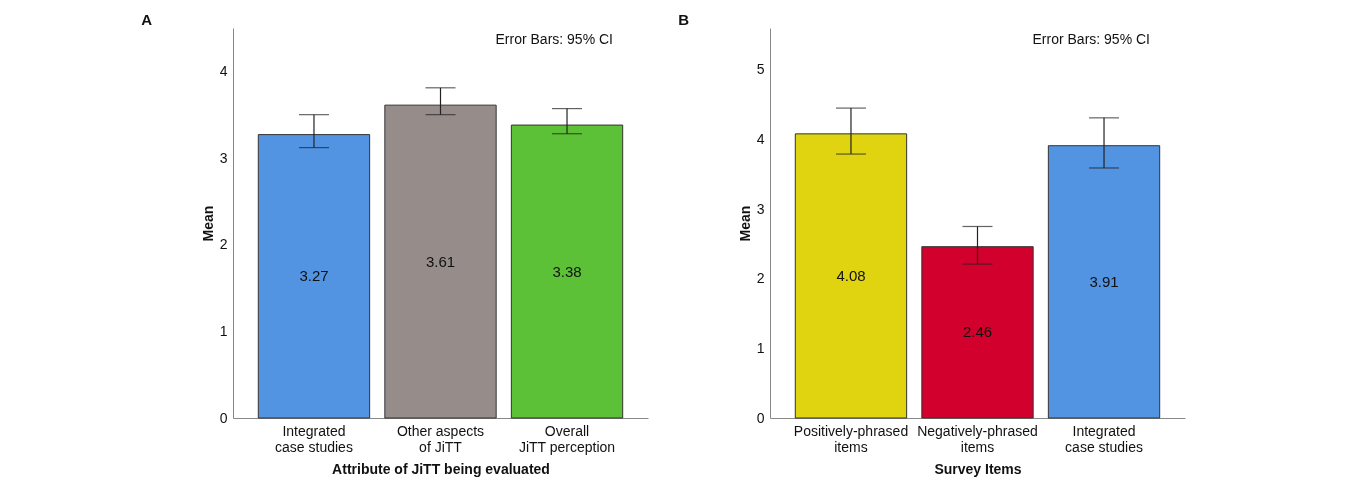 The image size is (1346, 502). I want to click on data-label: 3.38, so click(567, 271).